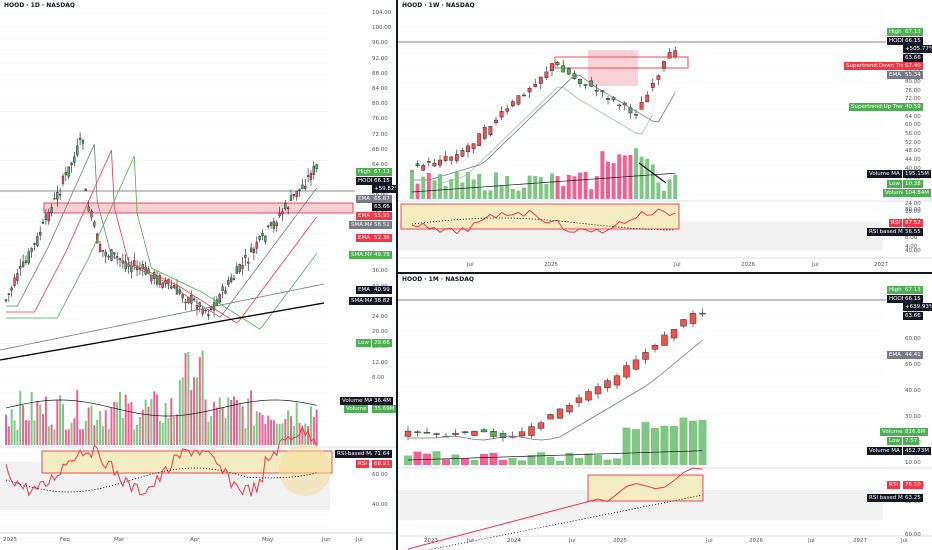 The image size is (932, 550). Describe the element at coordinates (884, 174) in the screenshot. I see `price-scale-label: Volume MA` at that location.